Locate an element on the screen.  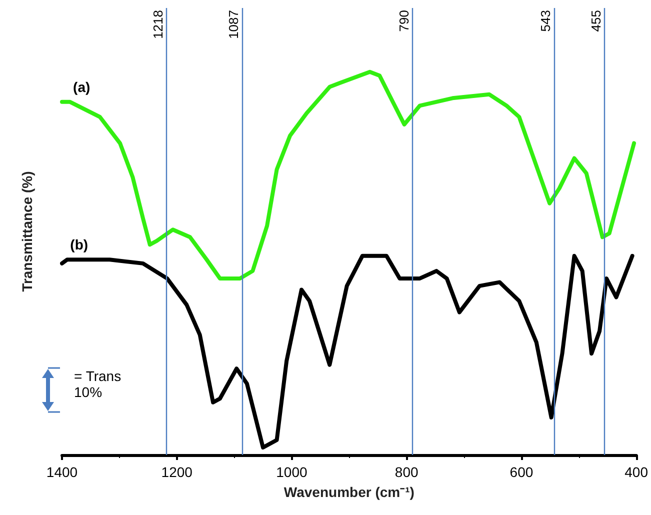
ref-line-label: 543 is located at coordinates (546, 21).